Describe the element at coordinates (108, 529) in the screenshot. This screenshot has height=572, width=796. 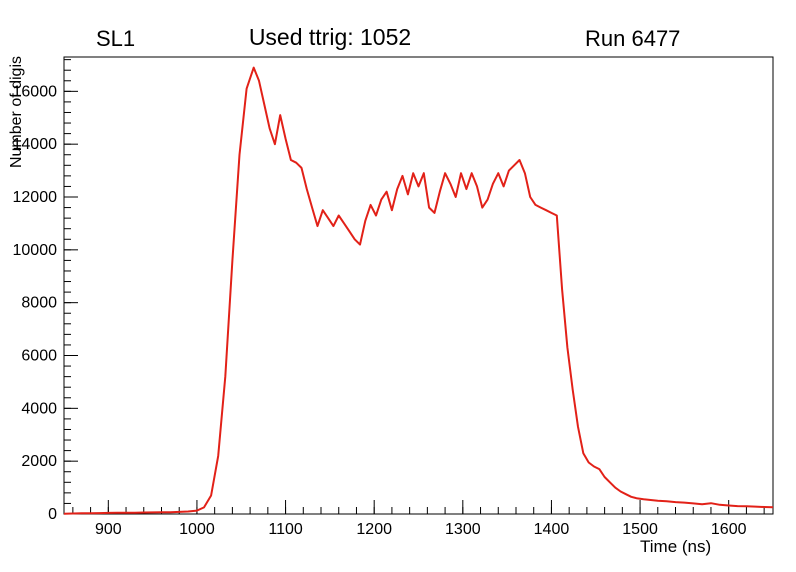
I see `x-tick-label: 900` at that location.